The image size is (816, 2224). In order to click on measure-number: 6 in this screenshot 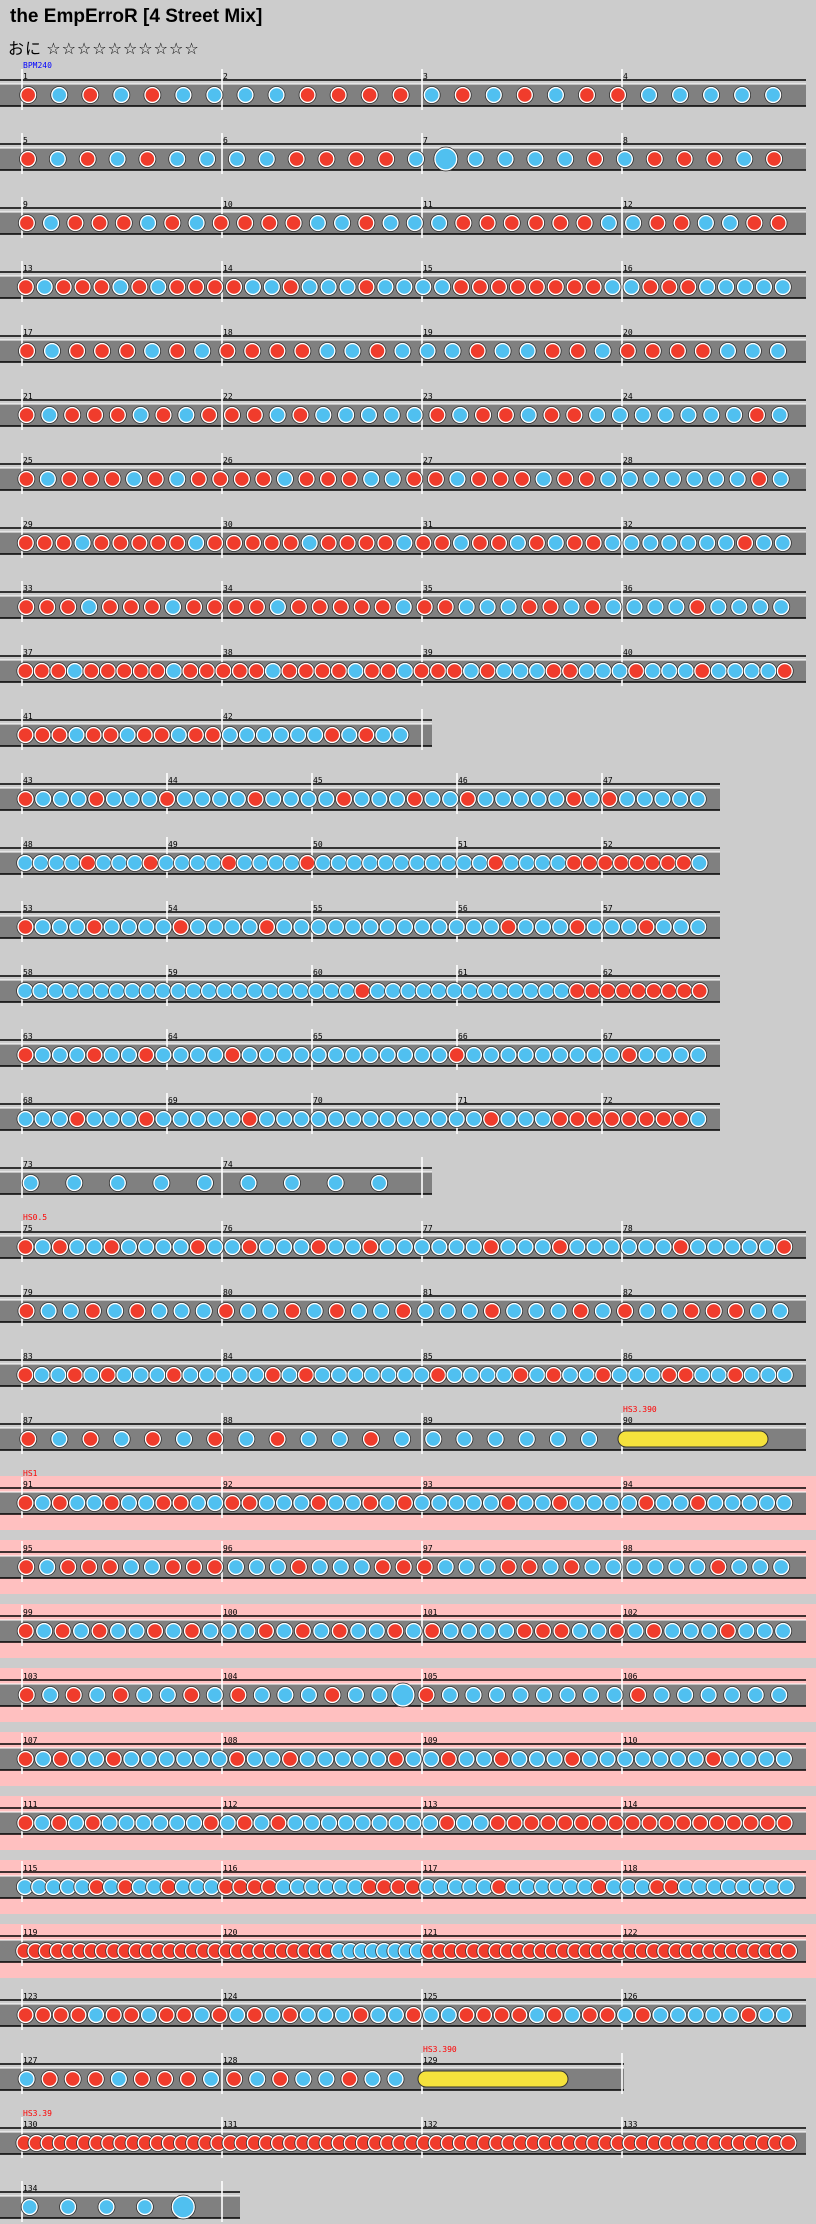, I will do `click(225, 140)`.